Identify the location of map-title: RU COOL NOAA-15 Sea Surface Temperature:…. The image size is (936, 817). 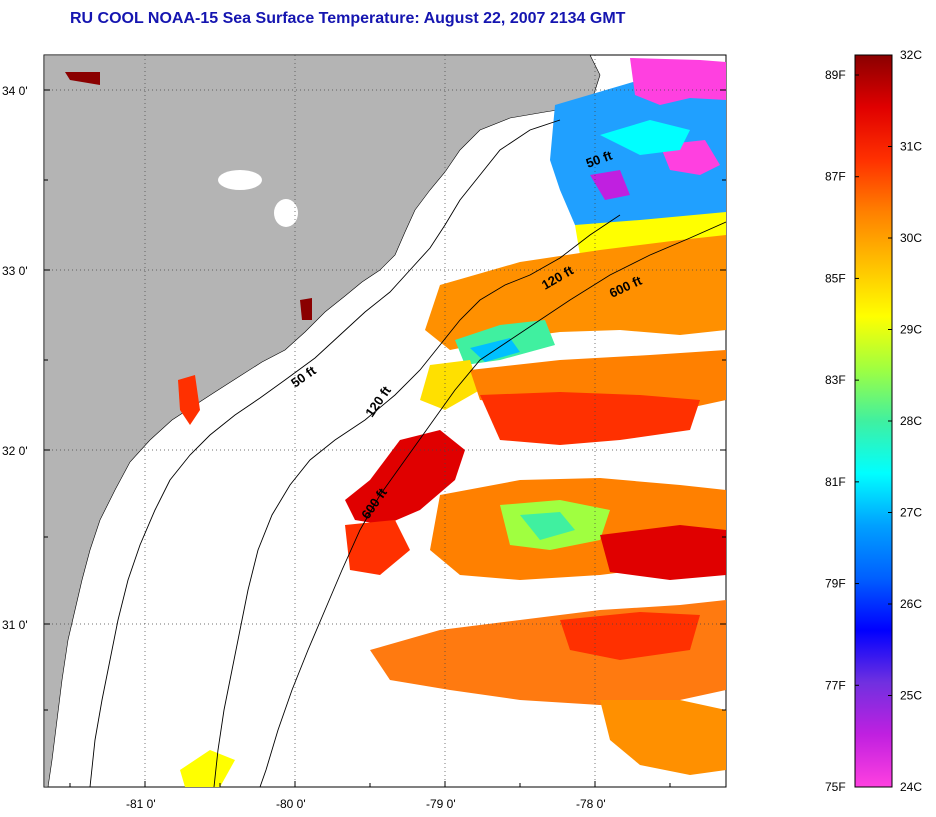
(348, 18).